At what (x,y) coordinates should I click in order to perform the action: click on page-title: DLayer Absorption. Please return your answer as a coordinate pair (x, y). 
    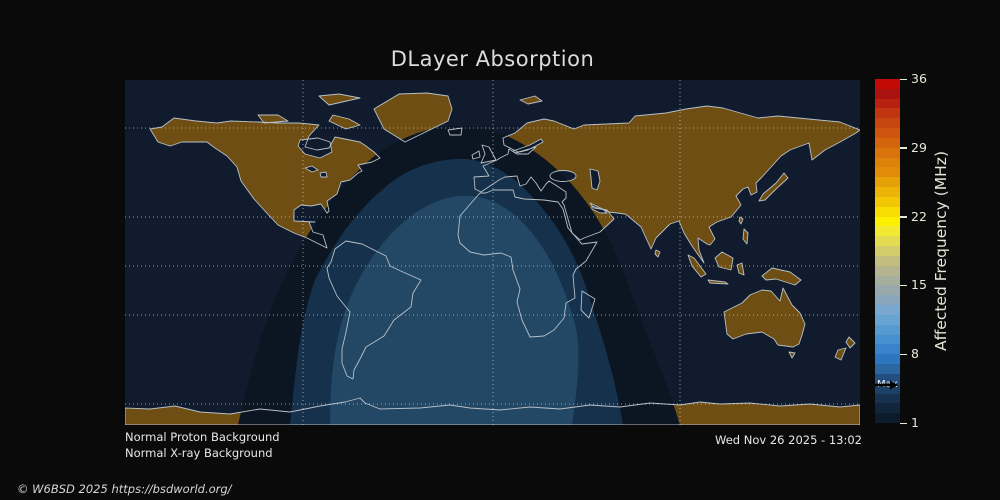
    Looking at the image, I should click on (492, 59).